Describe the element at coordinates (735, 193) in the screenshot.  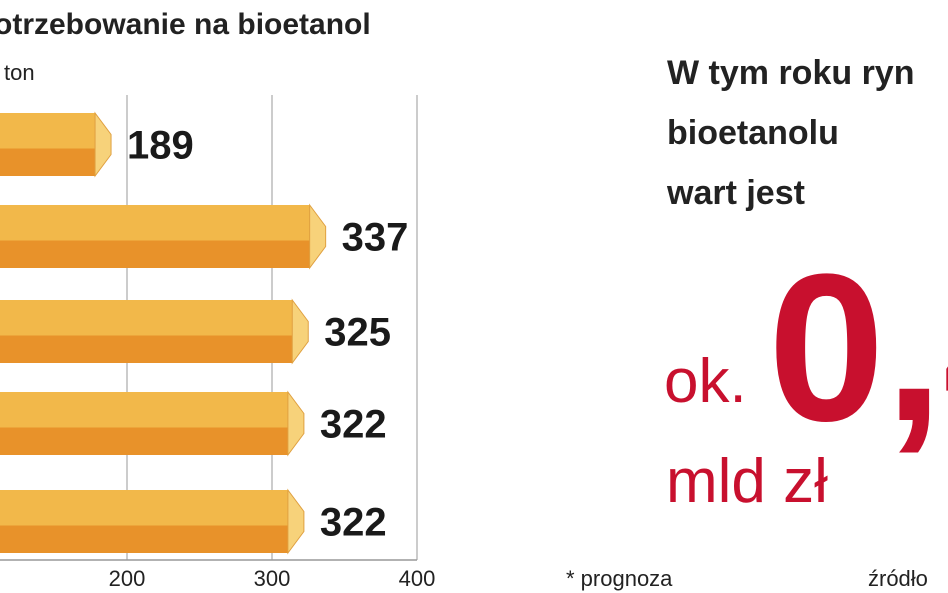
I see `headline: wart jest` at that location.